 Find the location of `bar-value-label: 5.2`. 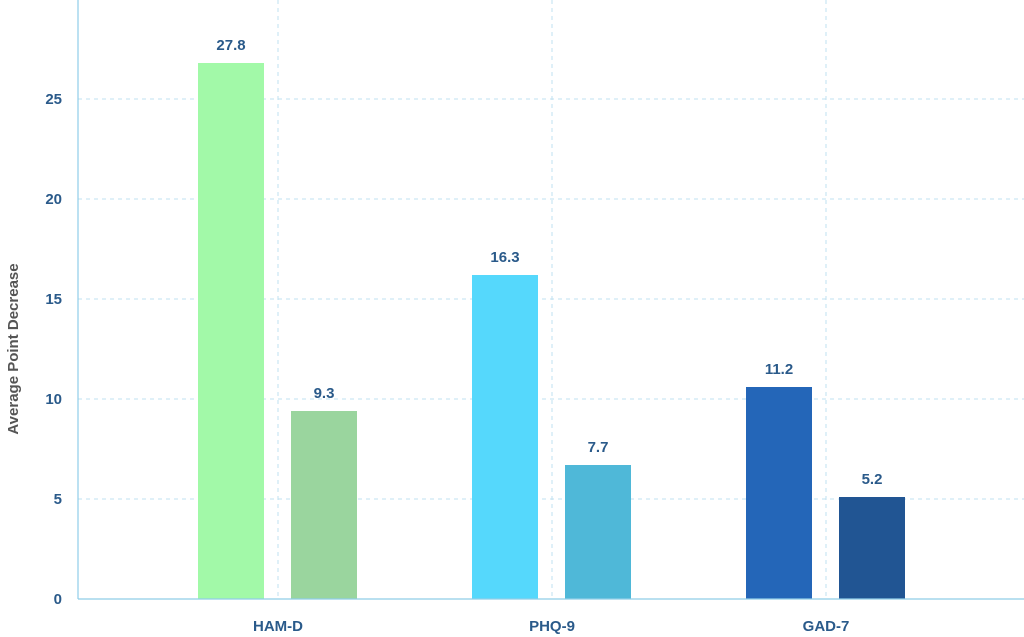

bar-value-label: 5.2 is located at coordinates (872, 479).